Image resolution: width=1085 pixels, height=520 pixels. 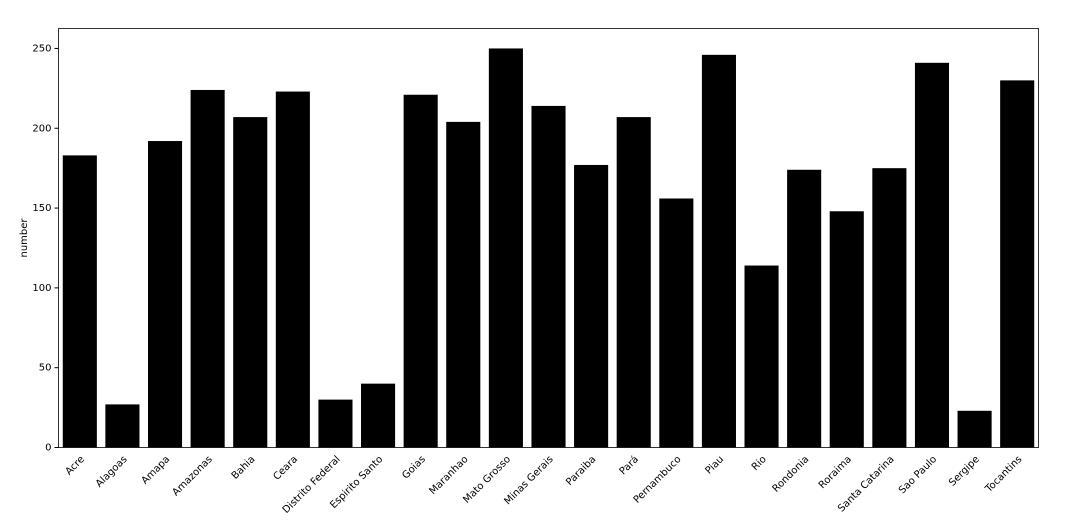 What do you see at coordinates (41, 208) in the screenshot?
I see `y-tick-label: 150` at bounding box center [41, 208].